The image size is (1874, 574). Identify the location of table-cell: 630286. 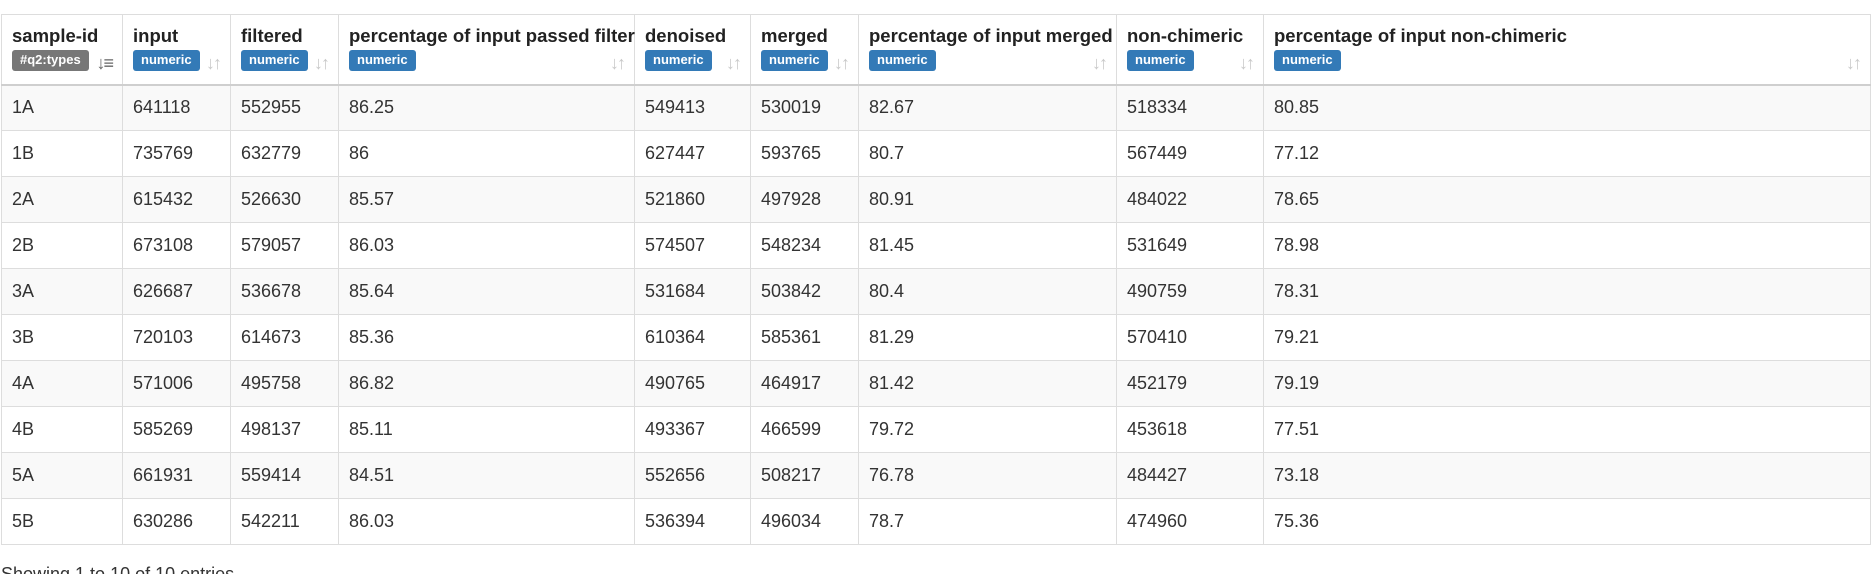
(176, 521).